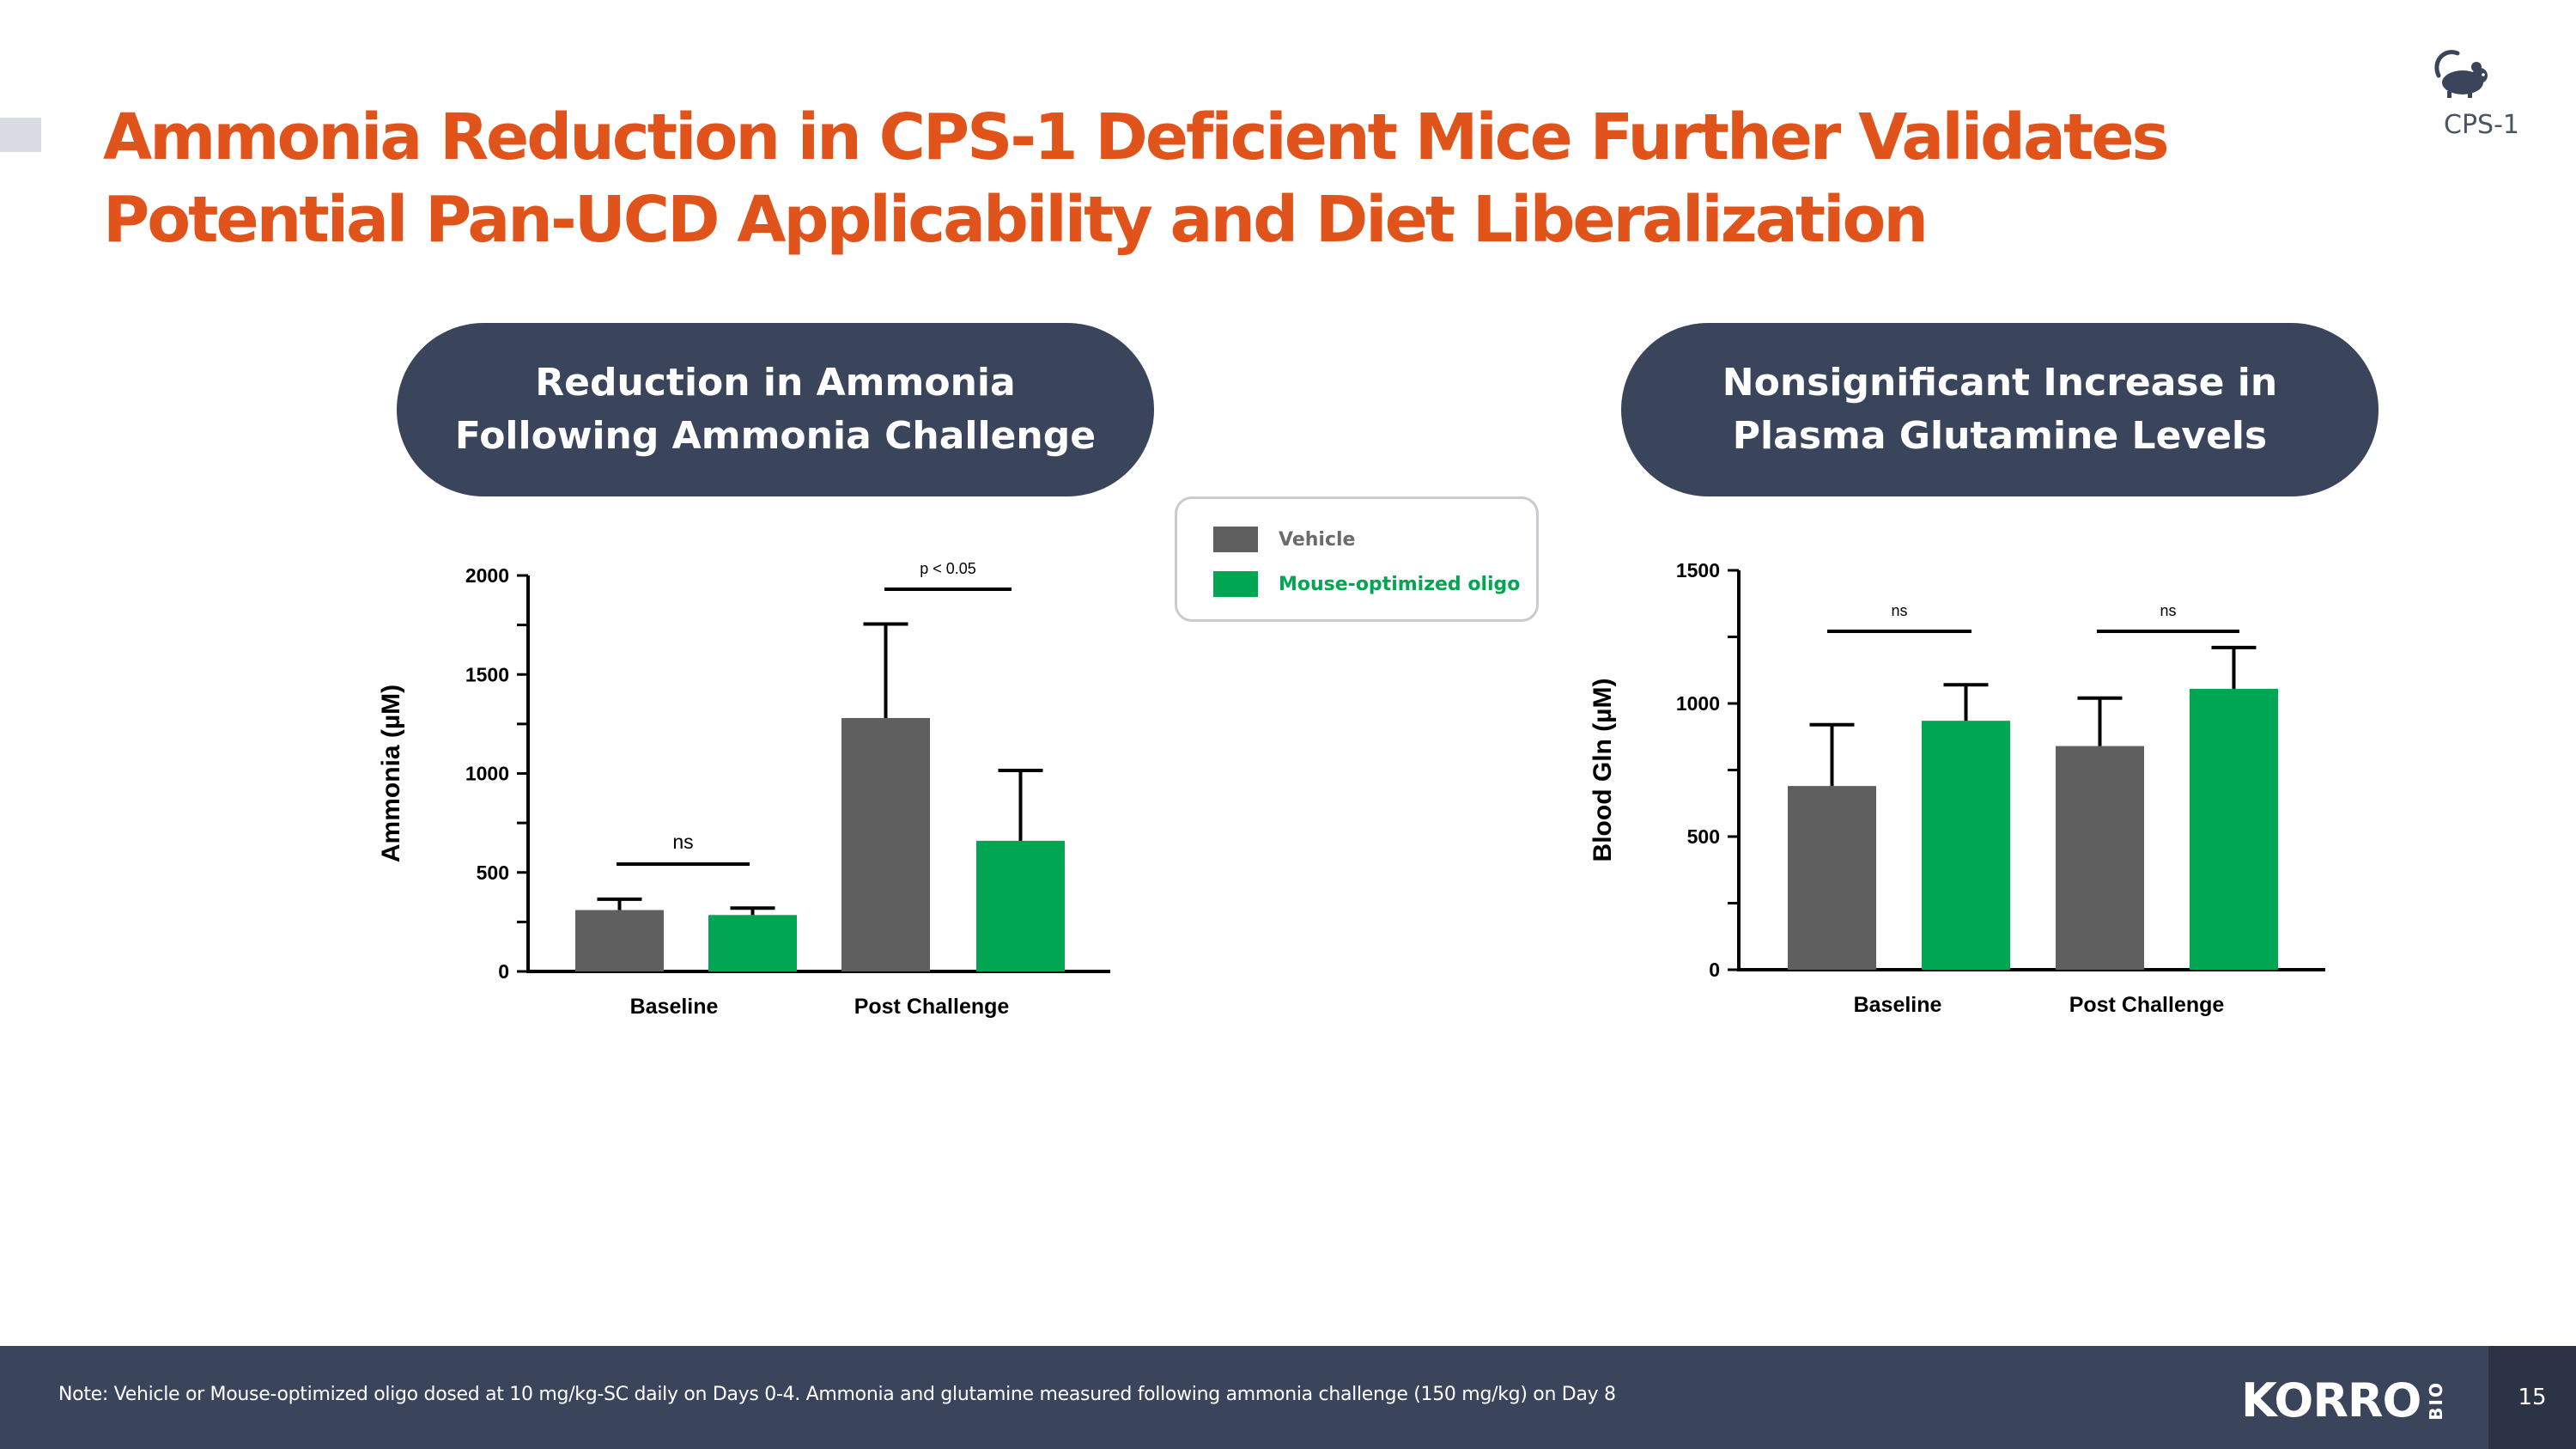 The width and height of the screenshot is (2576, 1449). What do you see at coordinates (775, 436) in the screenshot?
I see `panel-header-line-2: Following Ammonia Challenge` at bounding box center [775, 436].